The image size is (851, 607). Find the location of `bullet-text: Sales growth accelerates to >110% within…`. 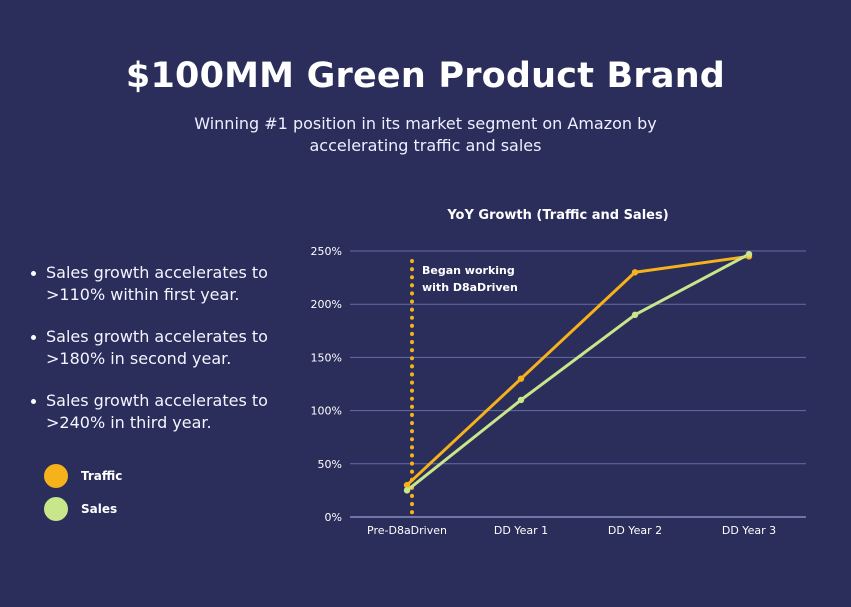

bullet-text: Sales growth accelerates to >110% within… is located at coordinates (157, 283).